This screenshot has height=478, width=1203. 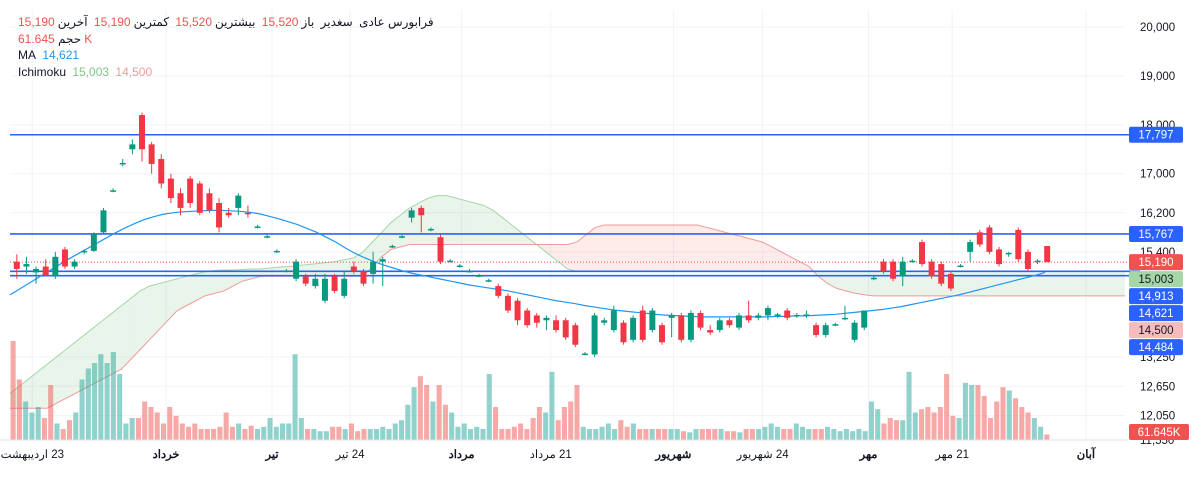 What do you see at coordinates (272, 455) in the screenshot?
I see `time-axis-label: تیر` at bounding box center [272, 455].